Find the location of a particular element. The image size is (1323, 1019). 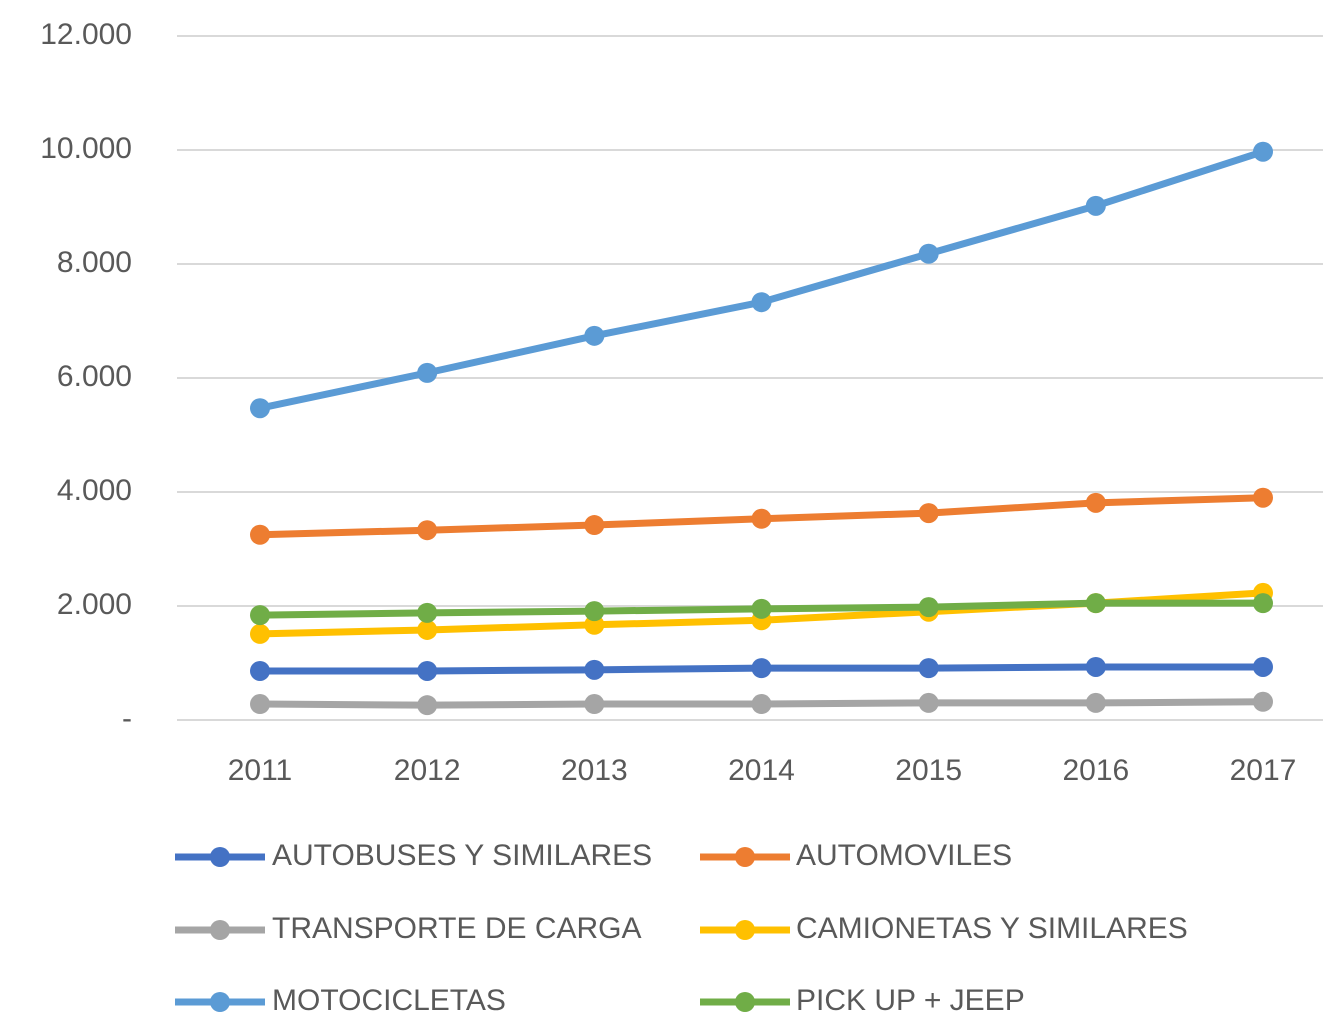

x-tick-label: 2016 is located at coordinates (1095, 770).